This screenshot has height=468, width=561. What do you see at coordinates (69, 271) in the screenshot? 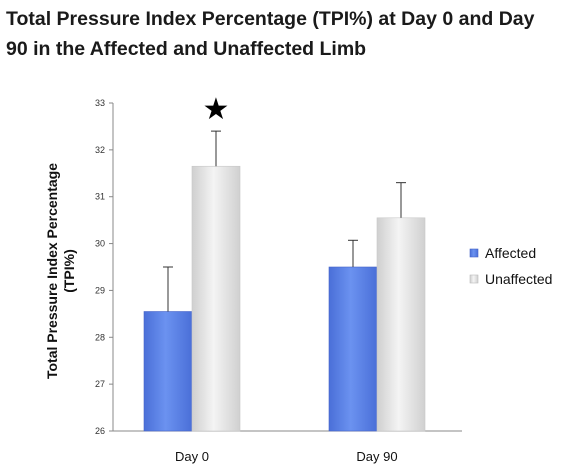
I see `y-axis-title-line: (TPI%)` at bounding box center [69, 271].